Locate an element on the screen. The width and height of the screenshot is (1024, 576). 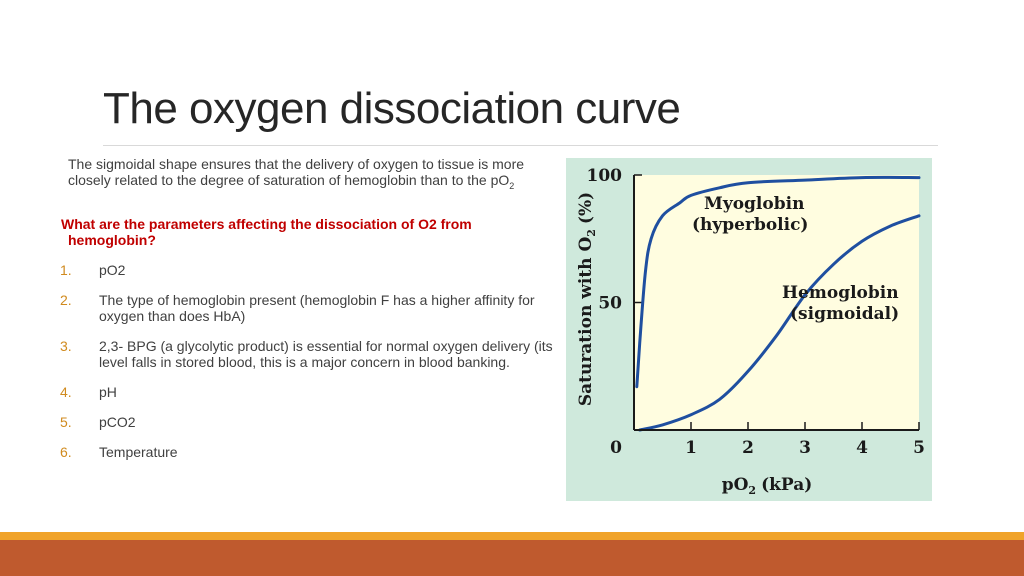
x-axis-title-sub: 2 is located at coordinates (752, 490).